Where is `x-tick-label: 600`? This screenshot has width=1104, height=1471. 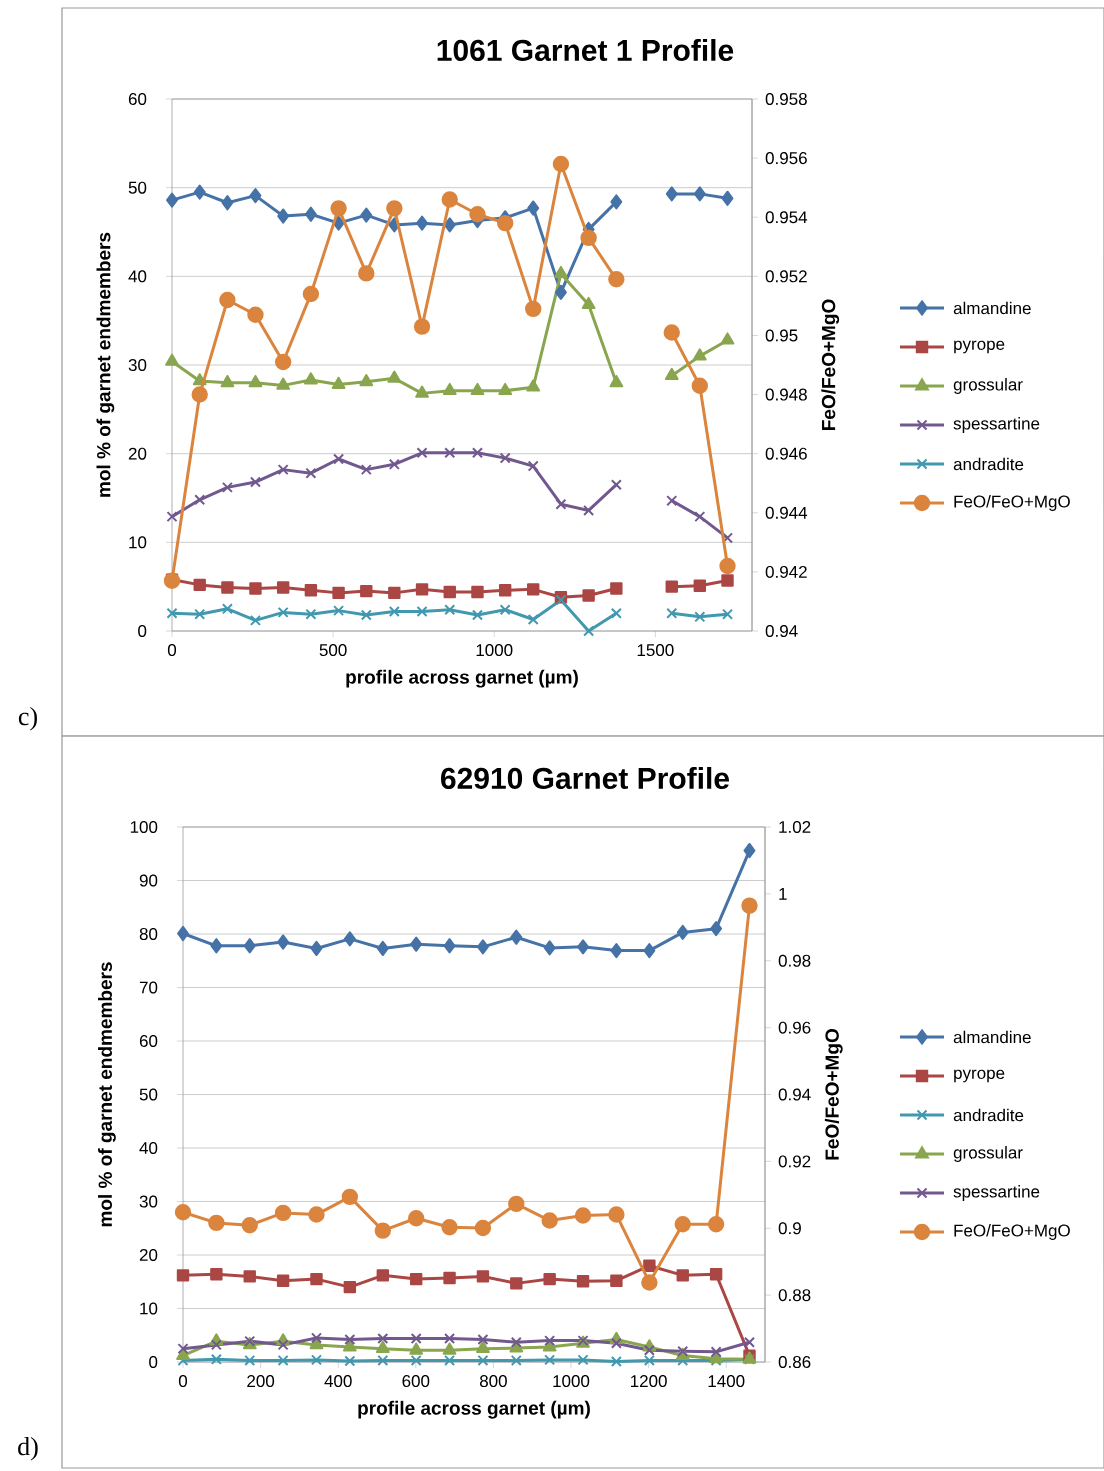 x-tick-label: 600 is located at coordinates (416, 1381).